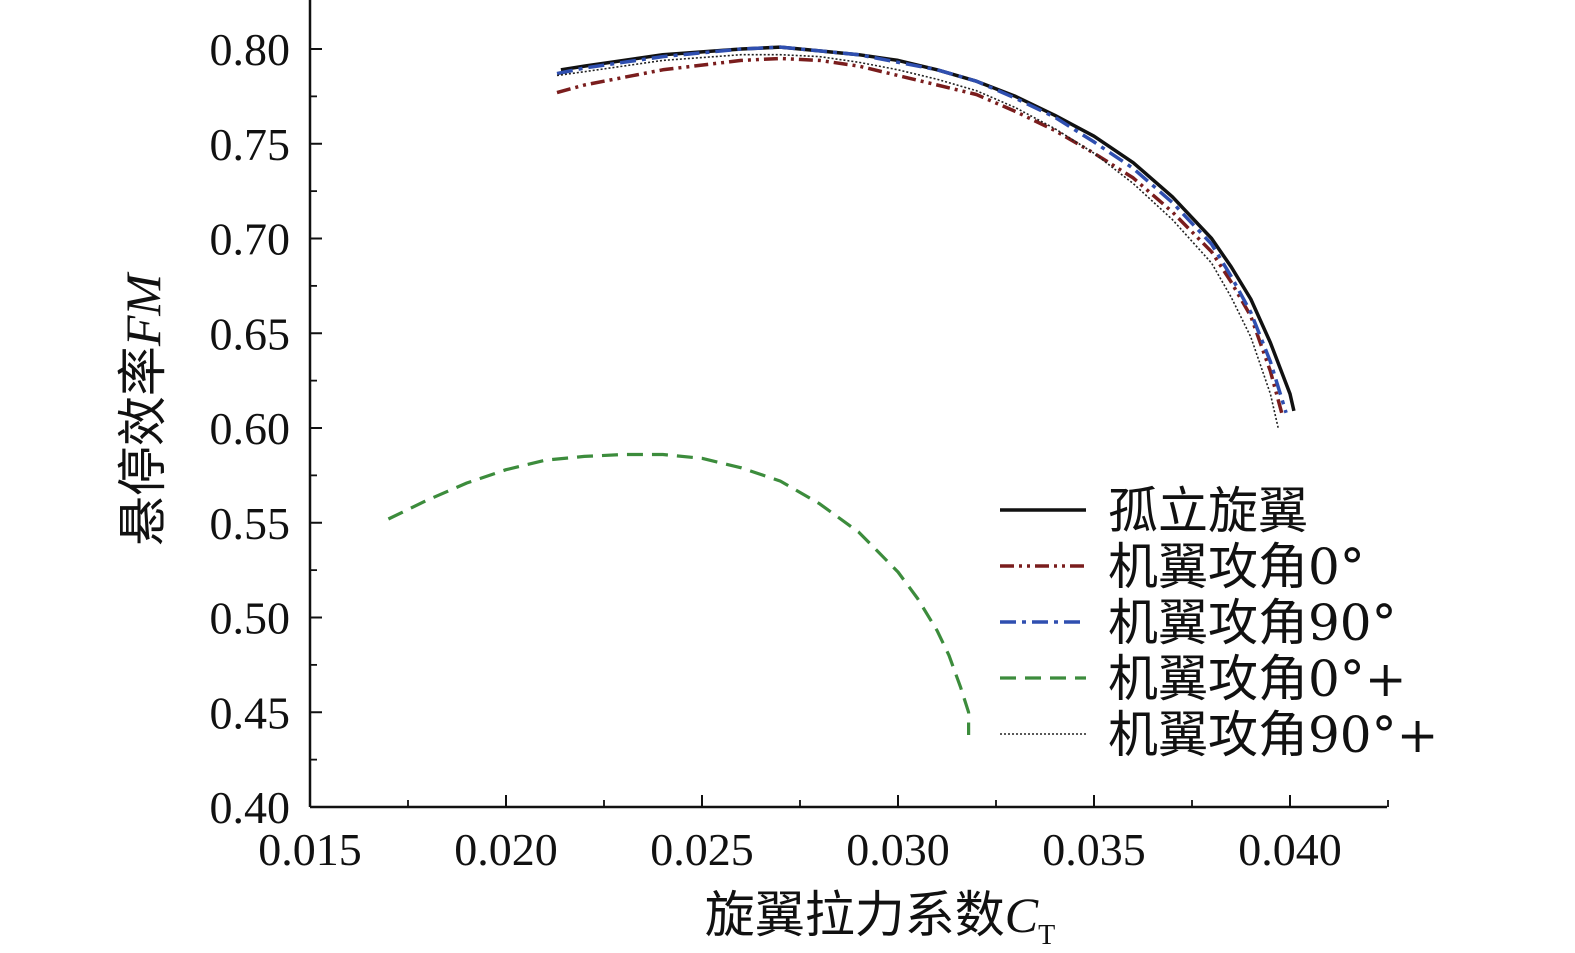  What do you see at coordinates (250, 523) in the screenshot?
I see `y-tick-label: 0.55` at bounding box center [250, 523].